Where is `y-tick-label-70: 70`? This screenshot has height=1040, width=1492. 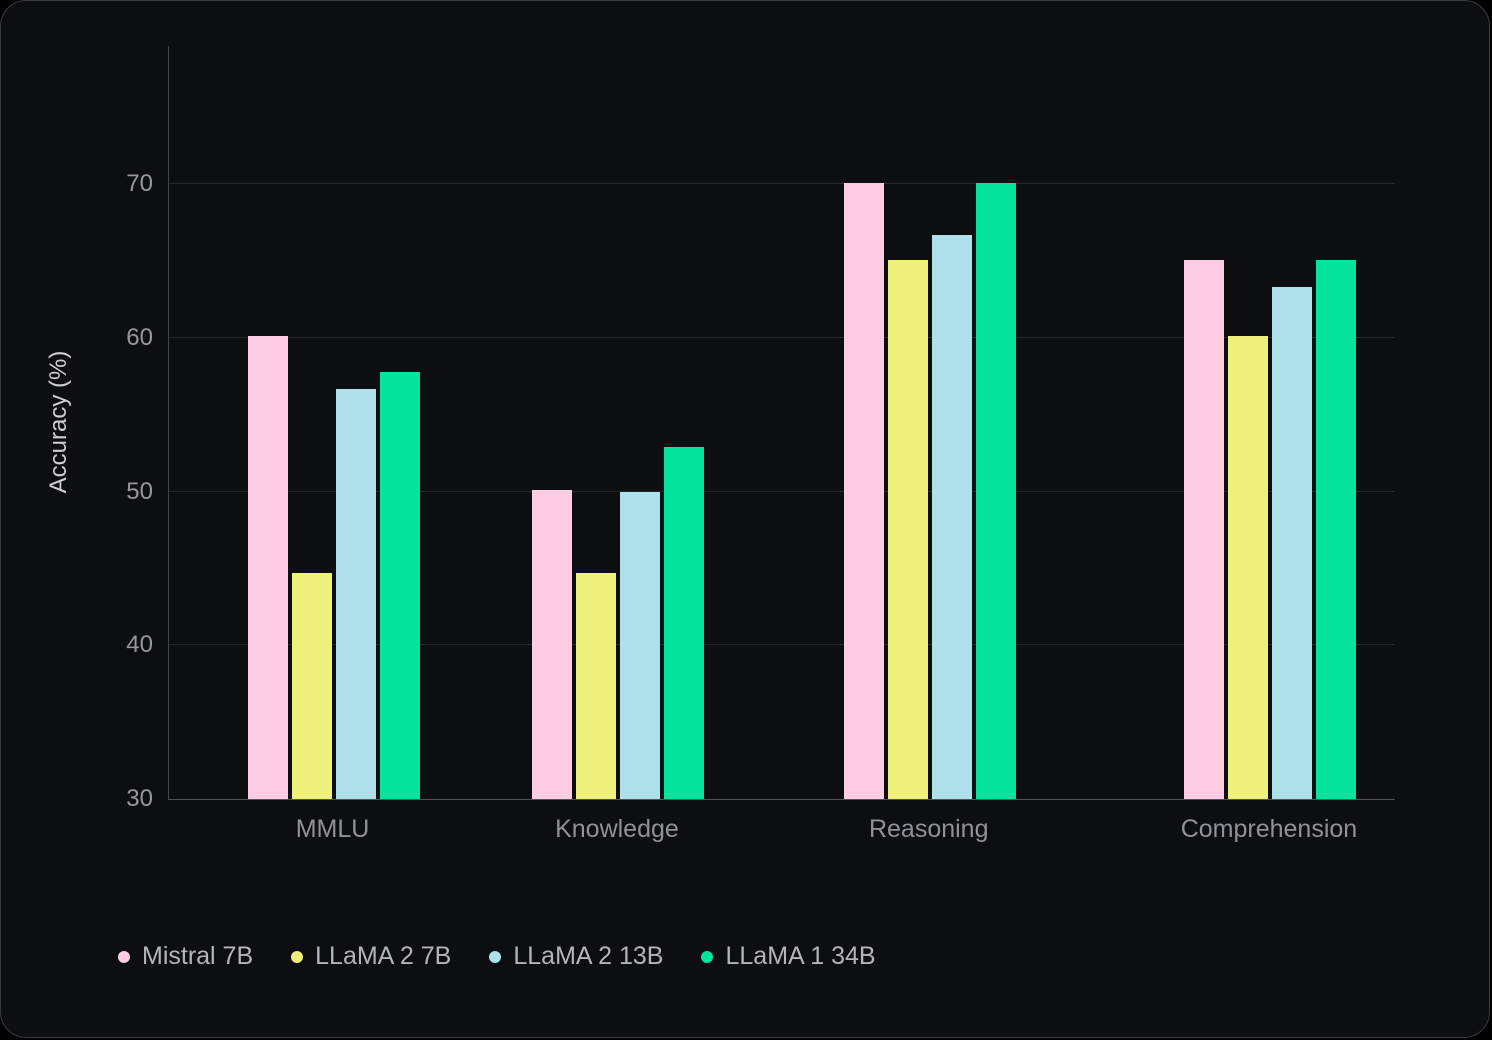
y-tick-label-70: 70 is located at coordinates (139, 184).